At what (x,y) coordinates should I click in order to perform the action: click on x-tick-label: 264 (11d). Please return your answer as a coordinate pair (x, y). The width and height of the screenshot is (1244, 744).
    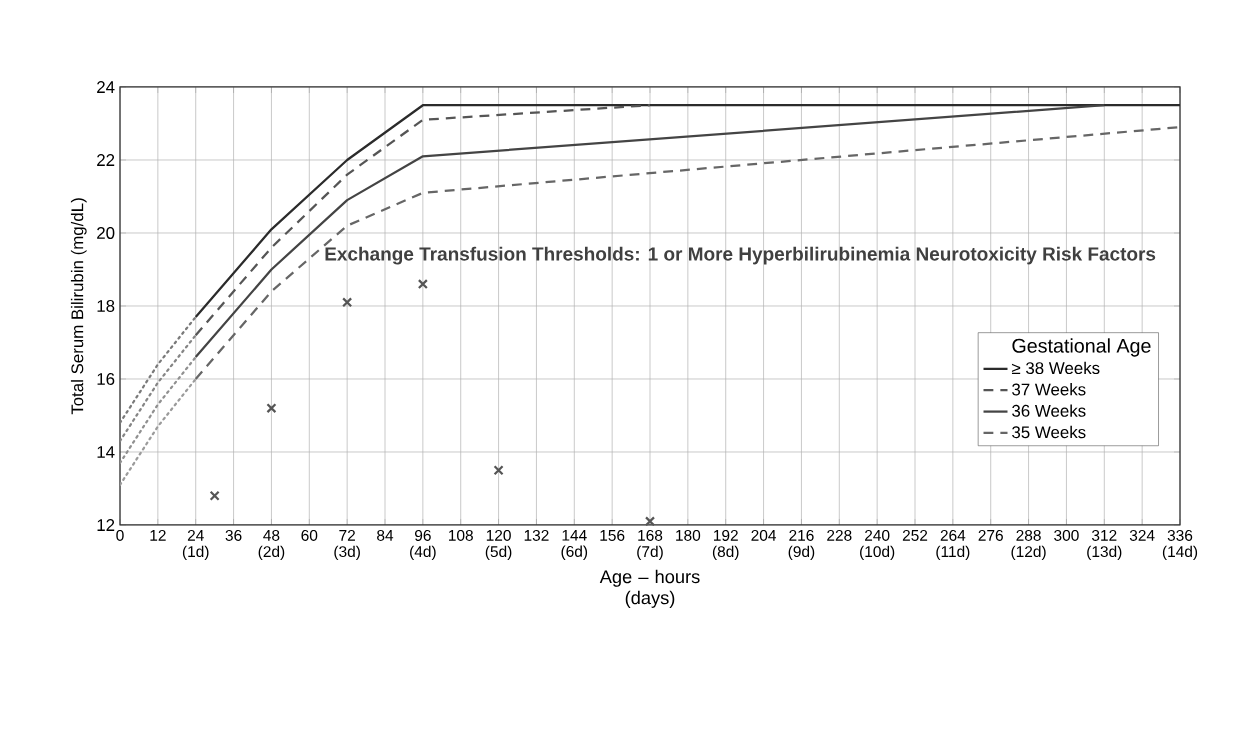
    Looking at the image, I should click on (953, 545).